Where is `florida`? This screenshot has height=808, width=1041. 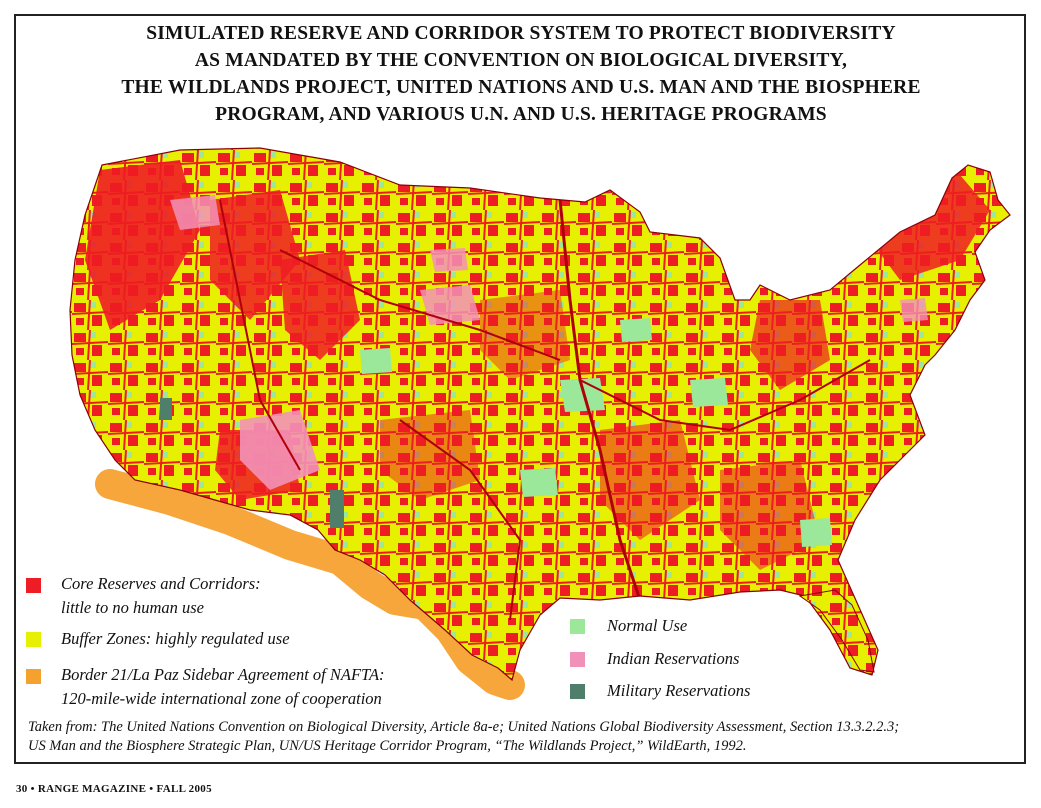
florida is located at coordinates (836, 631).